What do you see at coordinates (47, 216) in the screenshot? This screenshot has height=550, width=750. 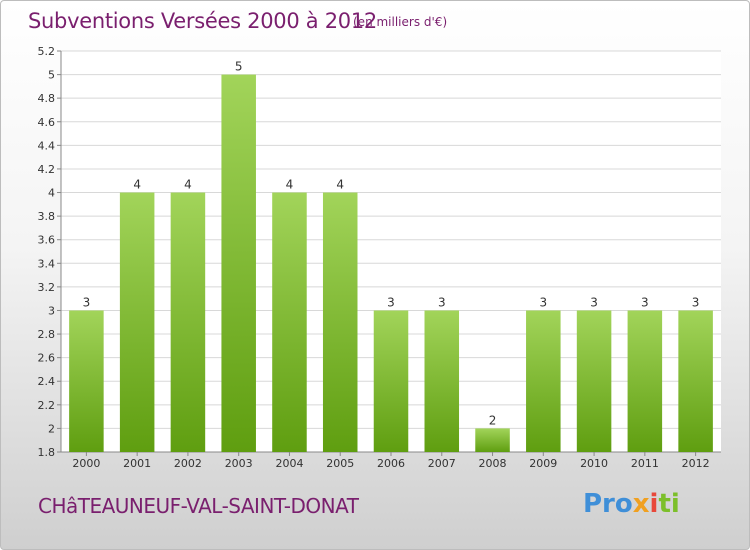 I see `y-tick-label: 3.8` at bounding box center [47, 216].